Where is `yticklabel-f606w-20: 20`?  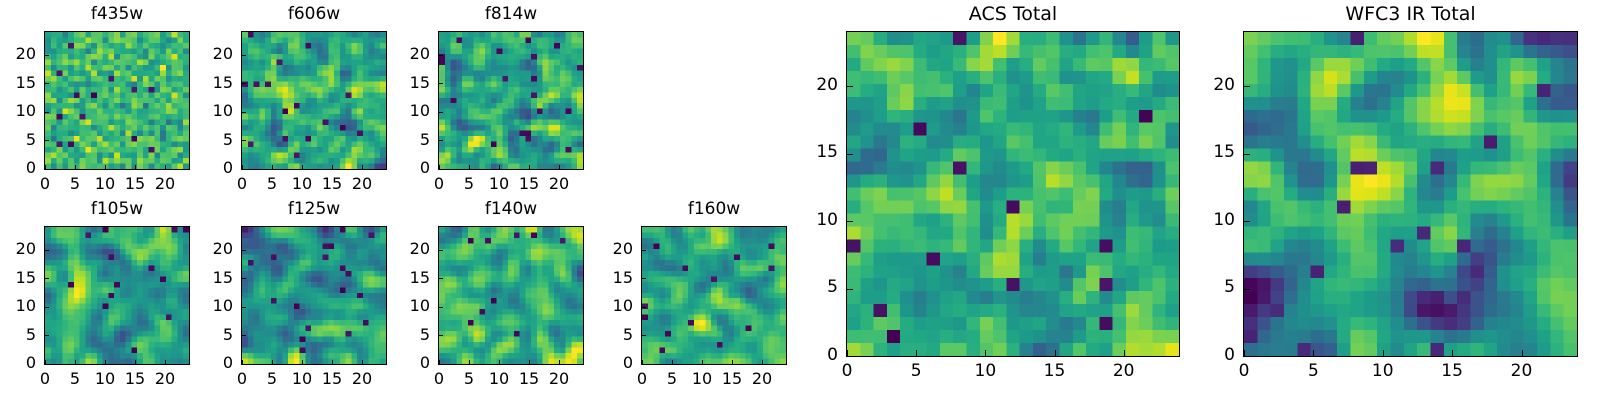 yticklabel-f606w-20: 20 is located at coordinates (222, 54).